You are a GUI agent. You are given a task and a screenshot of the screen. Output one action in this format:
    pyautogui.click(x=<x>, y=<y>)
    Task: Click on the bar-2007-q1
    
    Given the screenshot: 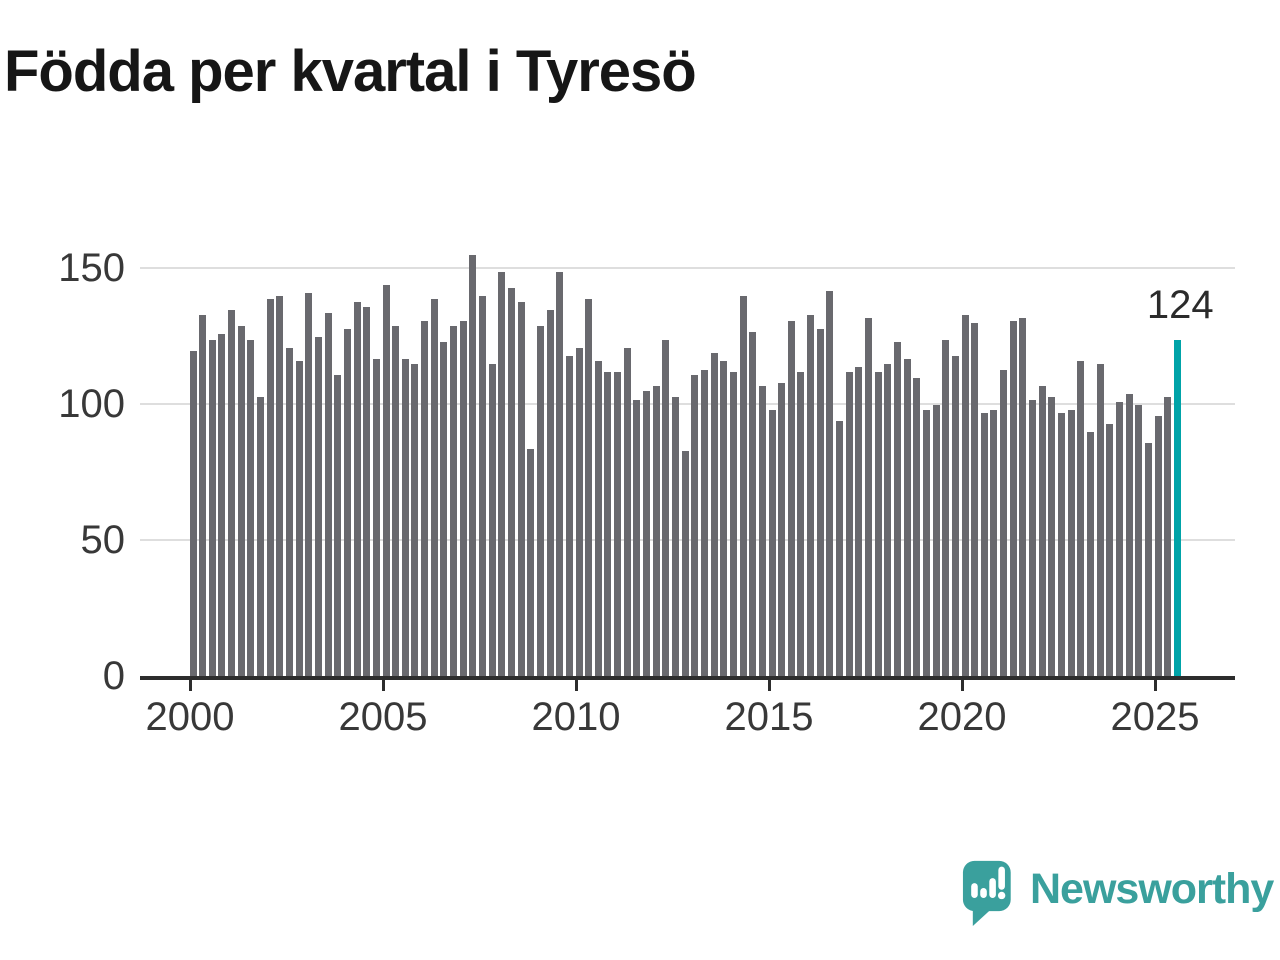 What is the action you would take?
    pyautogui.click(x=463, y=499)
    